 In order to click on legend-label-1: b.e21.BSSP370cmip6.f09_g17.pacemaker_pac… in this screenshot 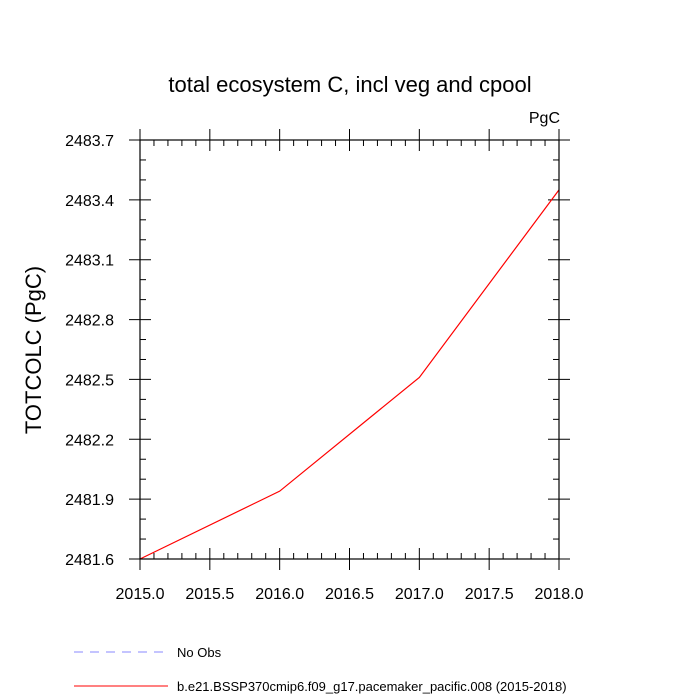, I will do `click(372, 686)`.